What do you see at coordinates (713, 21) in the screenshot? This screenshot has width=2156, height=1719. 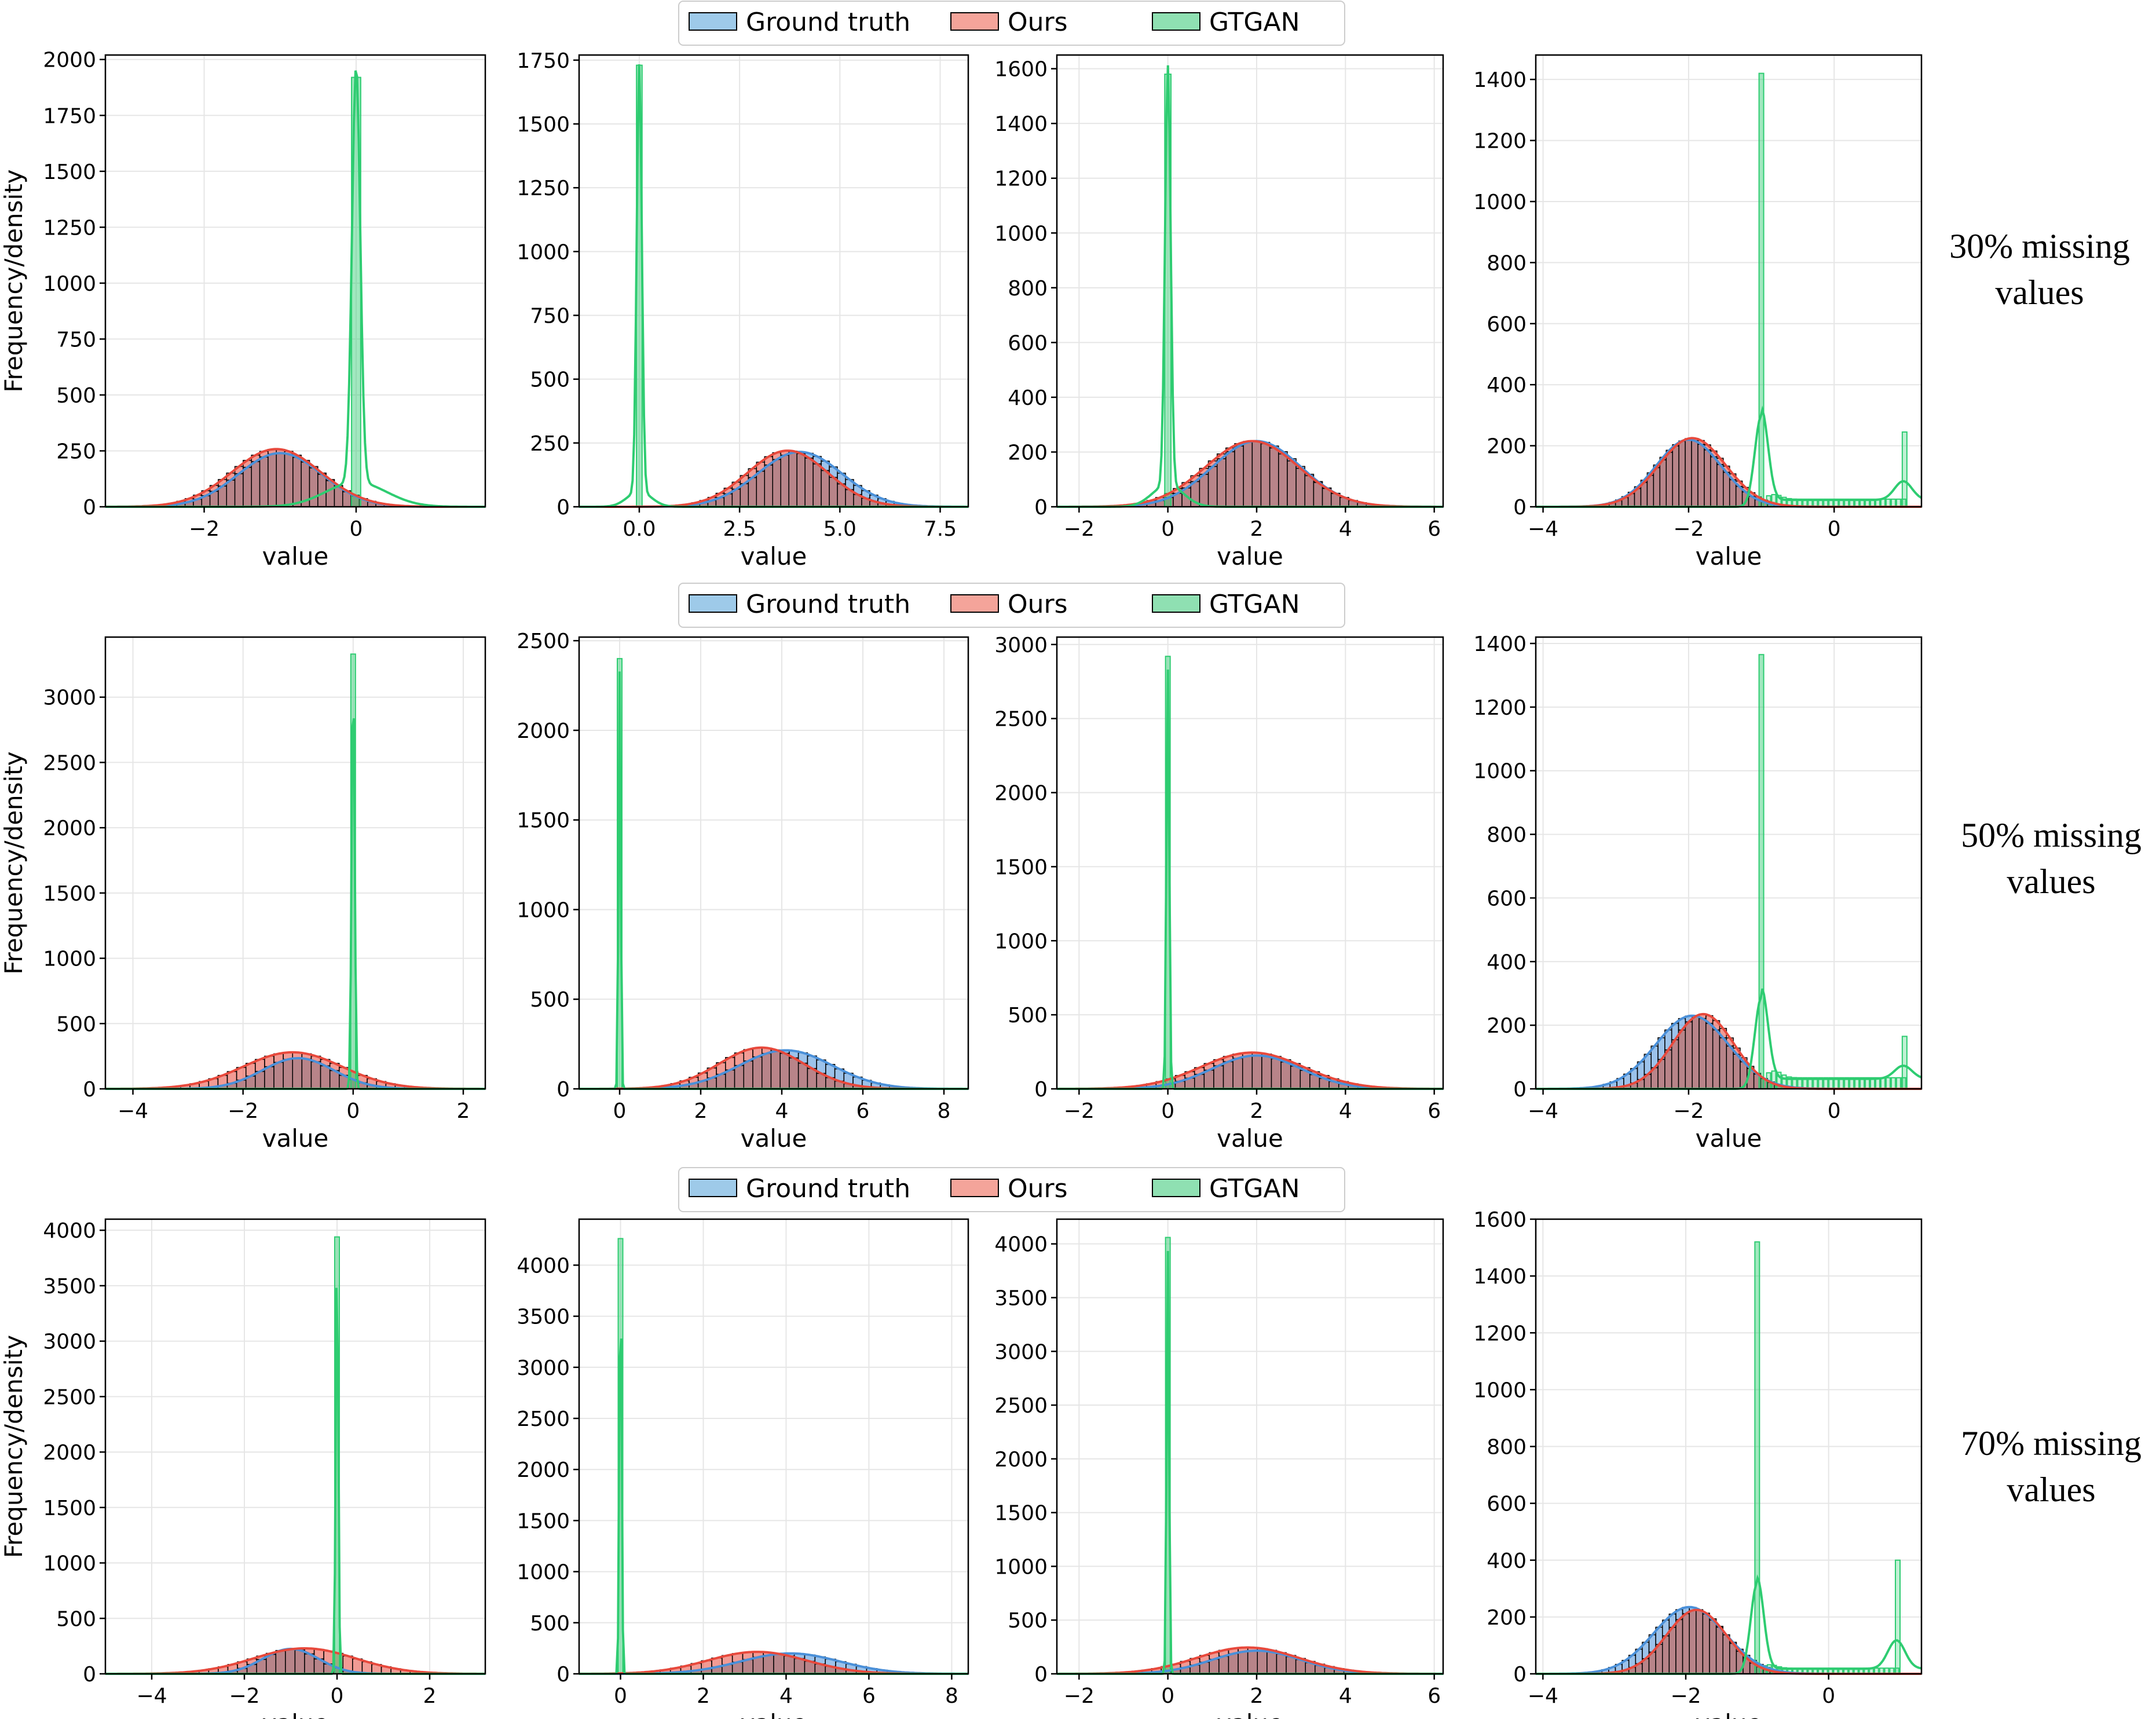 I see `legend-swatch` at bounding box center [713, 21].